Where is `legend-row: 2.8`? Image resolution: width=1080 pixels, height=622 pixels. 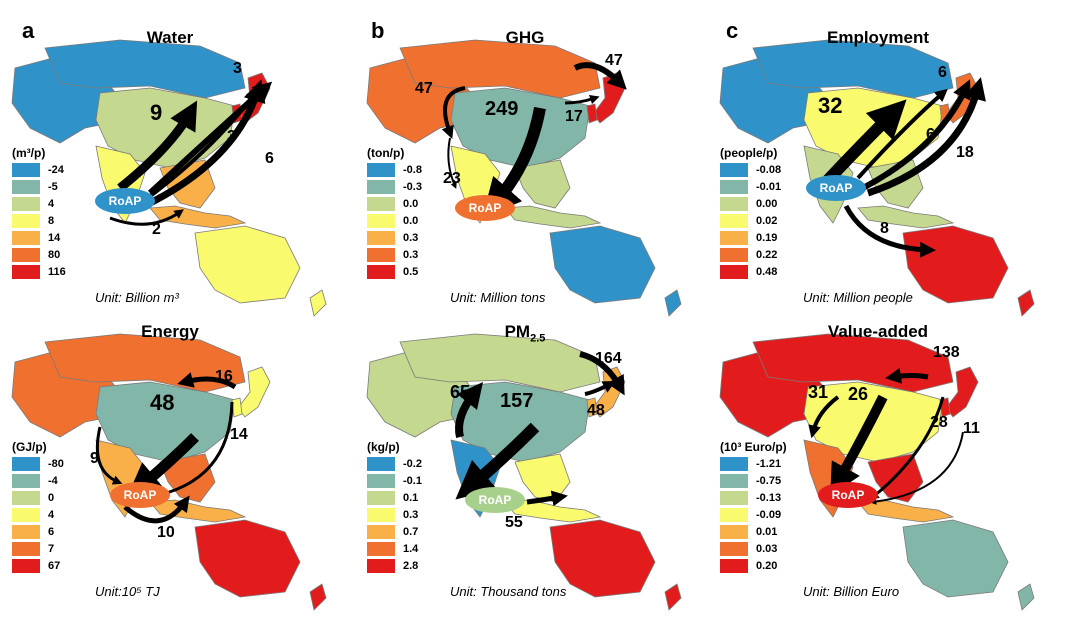
legend-row: 2.8 is located at coordinates (394, 565).